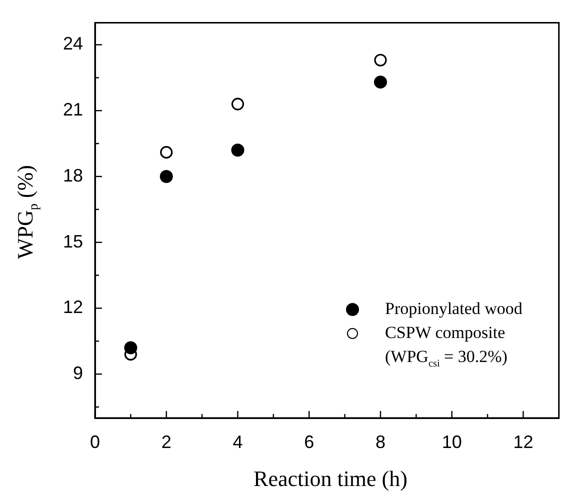  Describe the element at coordinates (454, 309) in the screenshot. I see `legend-label: Propionylated wood` at that location.